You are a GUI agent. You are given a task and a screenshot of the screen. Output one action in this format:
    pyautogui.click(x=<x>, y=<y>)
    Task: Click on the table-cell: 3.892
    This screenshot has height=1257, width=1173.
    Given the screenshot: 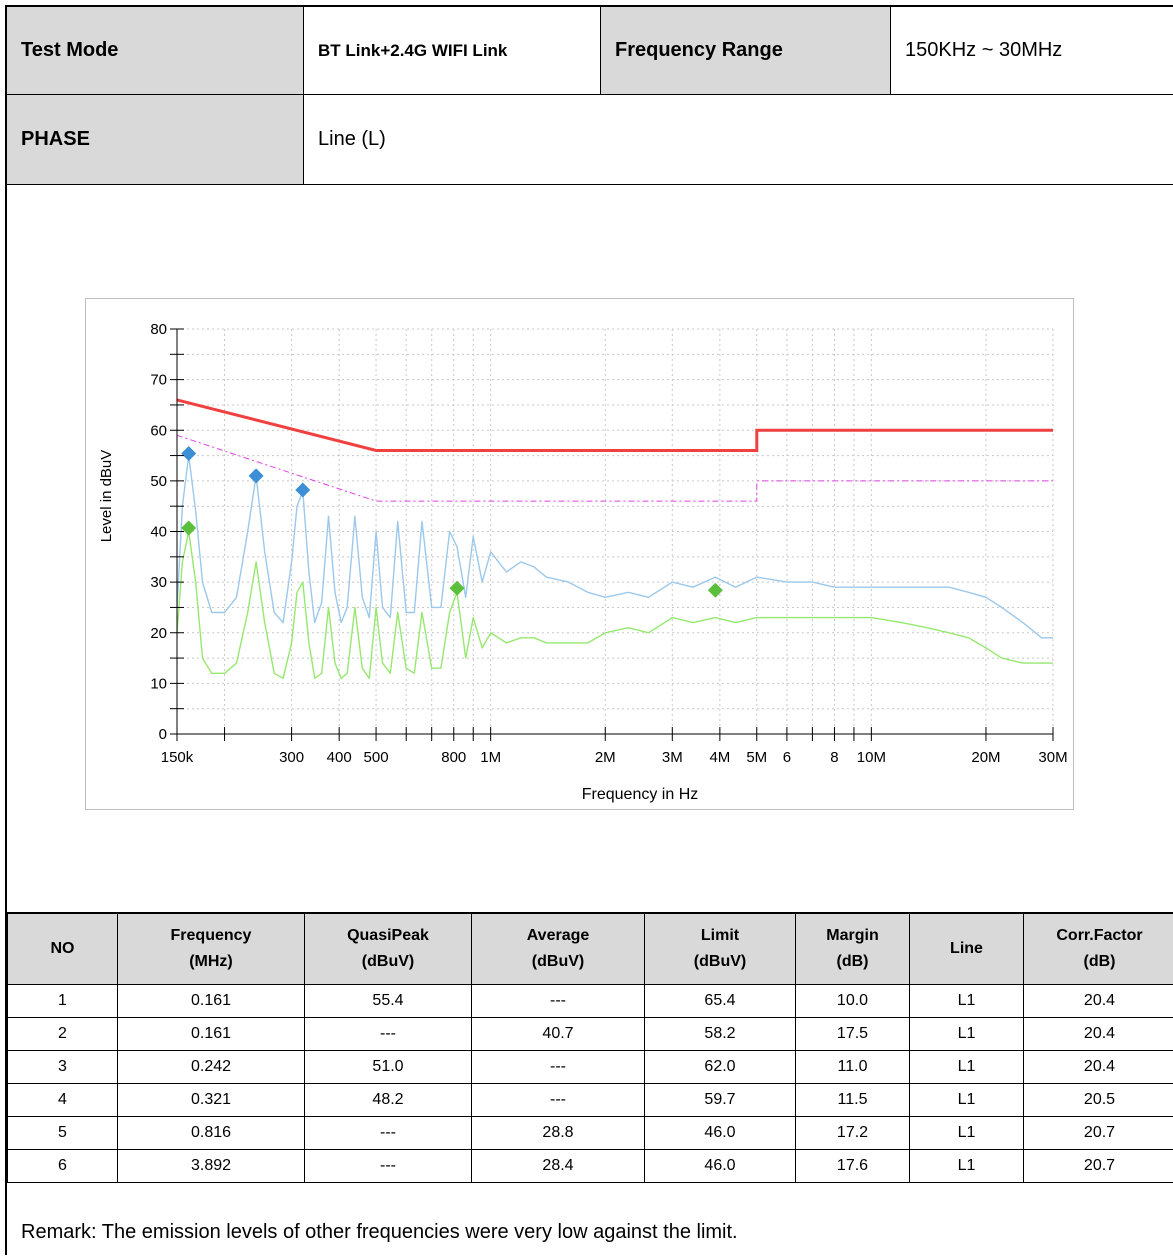 What is the action you would take?
    pyautogui.click(x=211, y=1166)
    